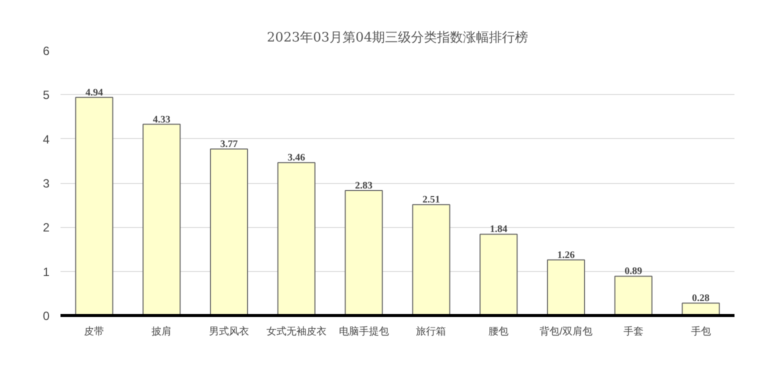 Image resolution: width=784 pixels, height=375 pixels. What do you see at coordinates (498, 332) in the screenshot?
I see `x-tick-label: 腰包` at bounding box center [498, 332].